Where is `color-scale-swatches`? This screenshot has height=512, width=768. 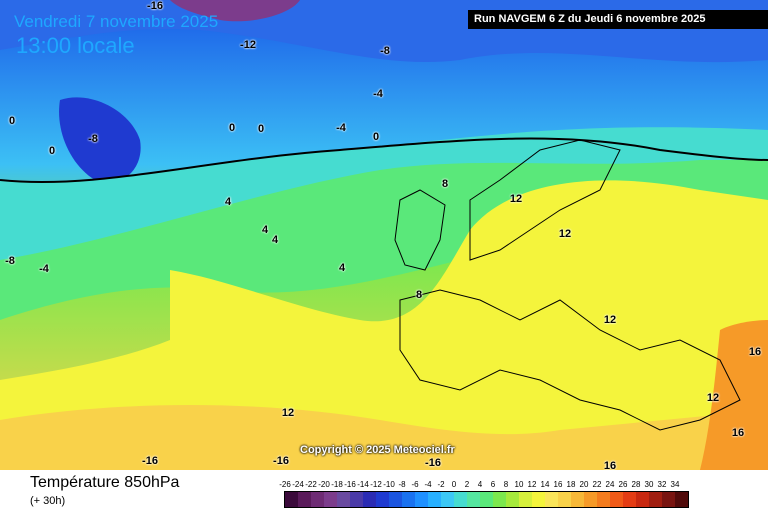 color-scale-swatches is located at coordinates (486, 499).